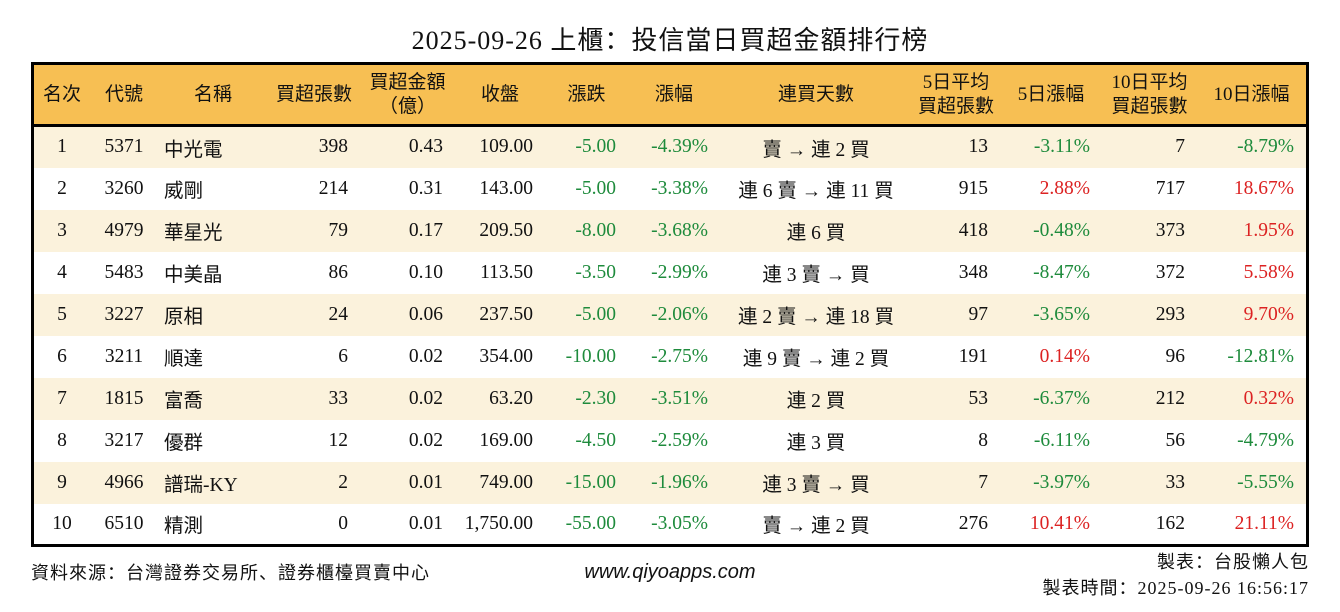 The width and height of the screenshot is (1340, 612). I want to click on cell: -2.30, so click(595, 398).